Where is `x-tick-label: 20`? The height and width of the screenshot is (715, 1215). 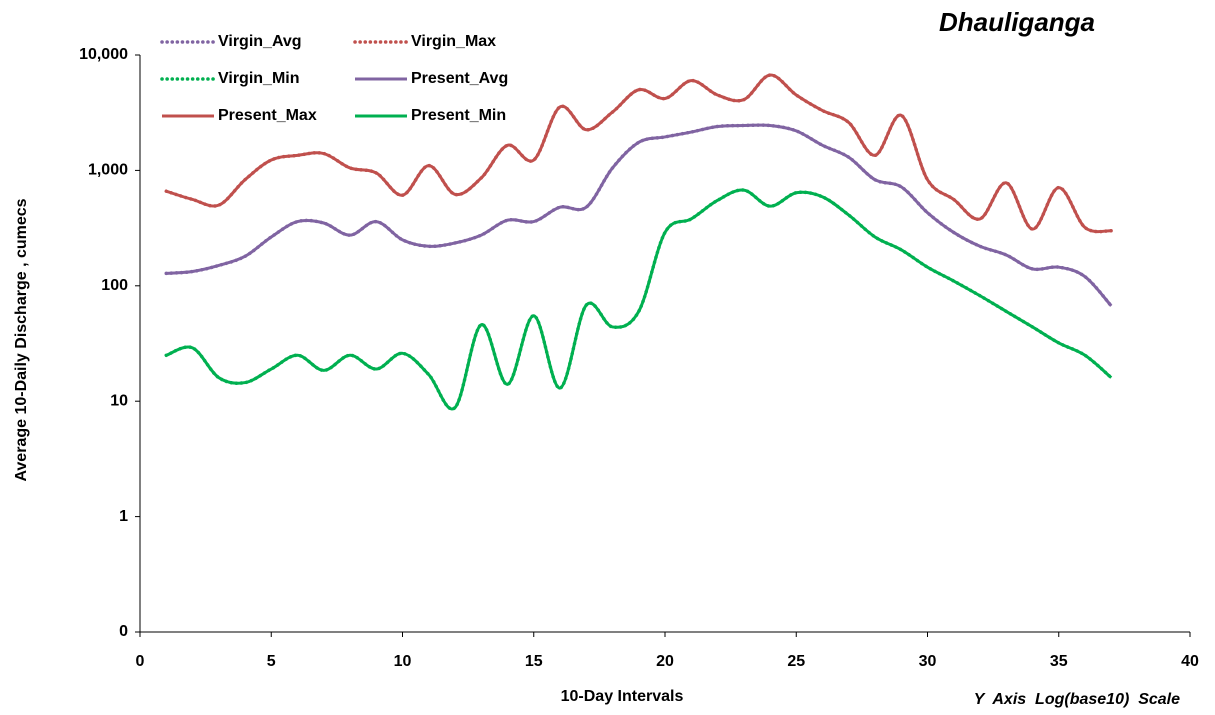
x-tick-label: 20 is located at coordinates (665, 661).